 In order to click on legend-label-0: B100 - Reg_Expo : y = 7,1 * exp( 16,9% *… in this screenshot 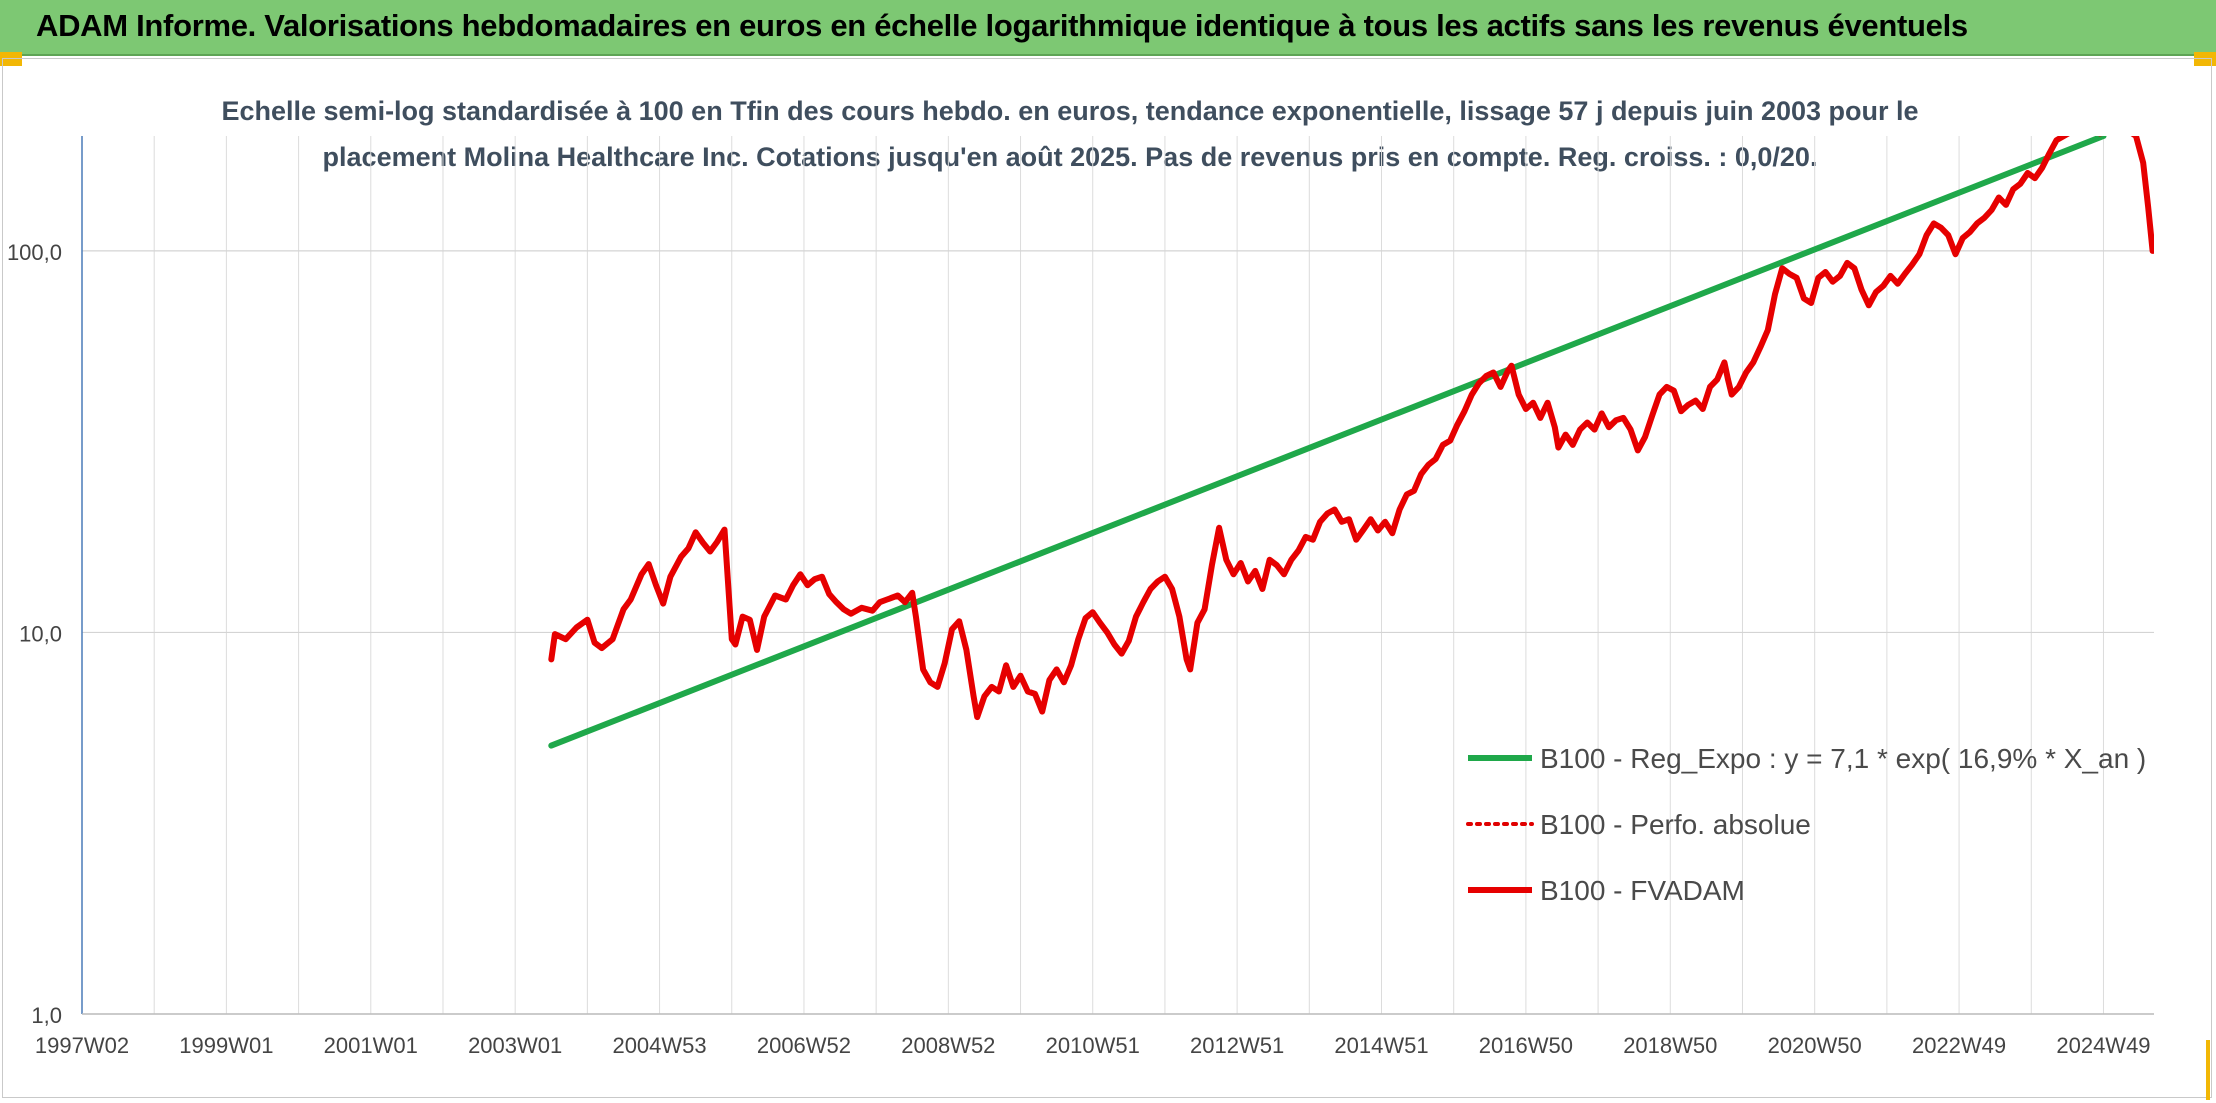, I will do `click(1843, 758)`.